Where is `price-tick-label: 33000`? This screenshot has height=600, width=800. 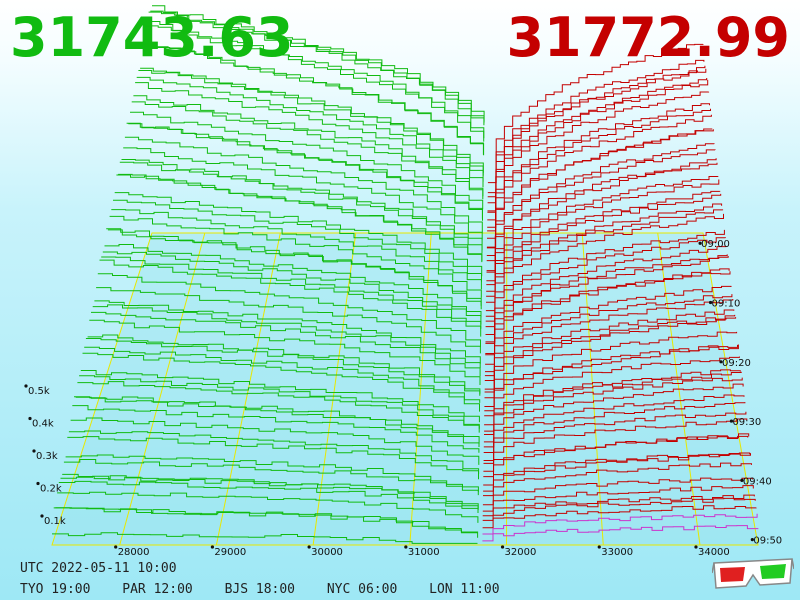
price-tick-label: 33000 is located at coordinates (617, 552).